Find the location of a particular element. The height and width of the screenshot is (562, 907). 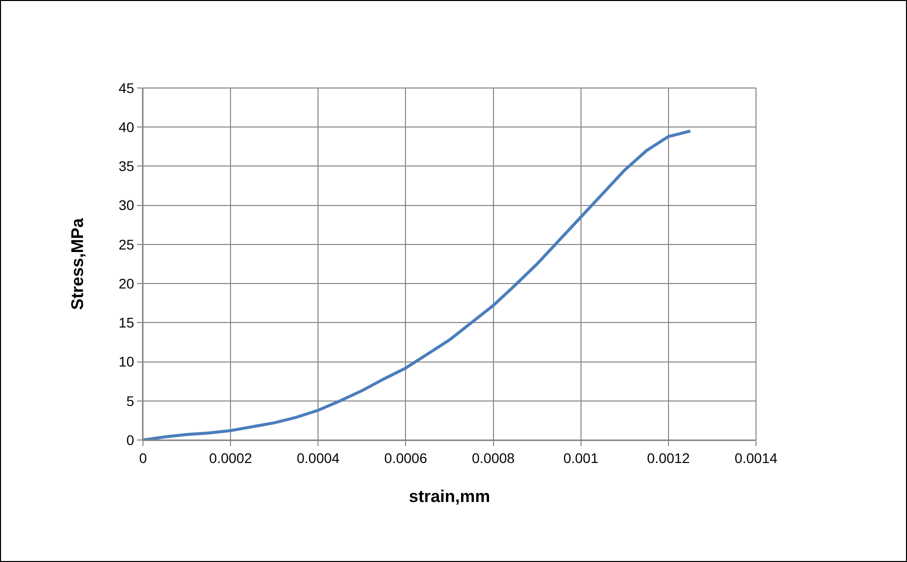

y-tick-label: 45 is located at coordinates (126, 88).